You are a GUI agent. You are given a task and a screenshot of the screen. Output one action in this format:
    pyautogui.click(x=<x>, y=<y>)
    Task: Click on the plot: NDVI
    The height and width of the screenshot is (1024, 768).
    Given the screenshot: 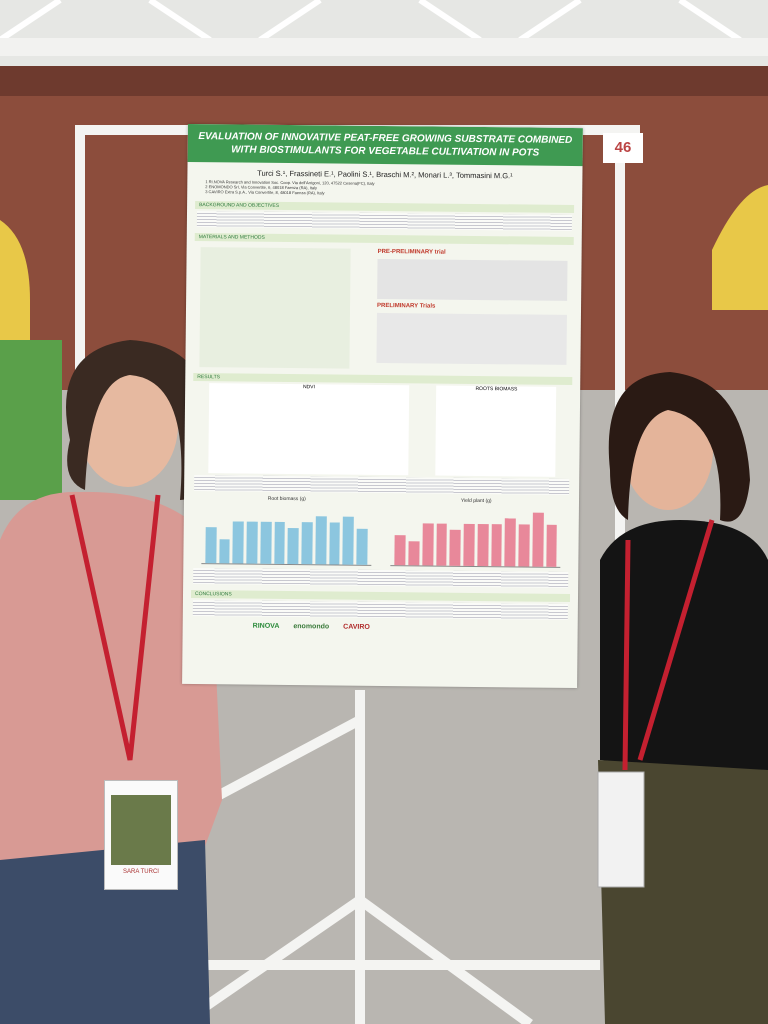 What is the action you would take?
    pyautogui.click(x=308, y=428)
    